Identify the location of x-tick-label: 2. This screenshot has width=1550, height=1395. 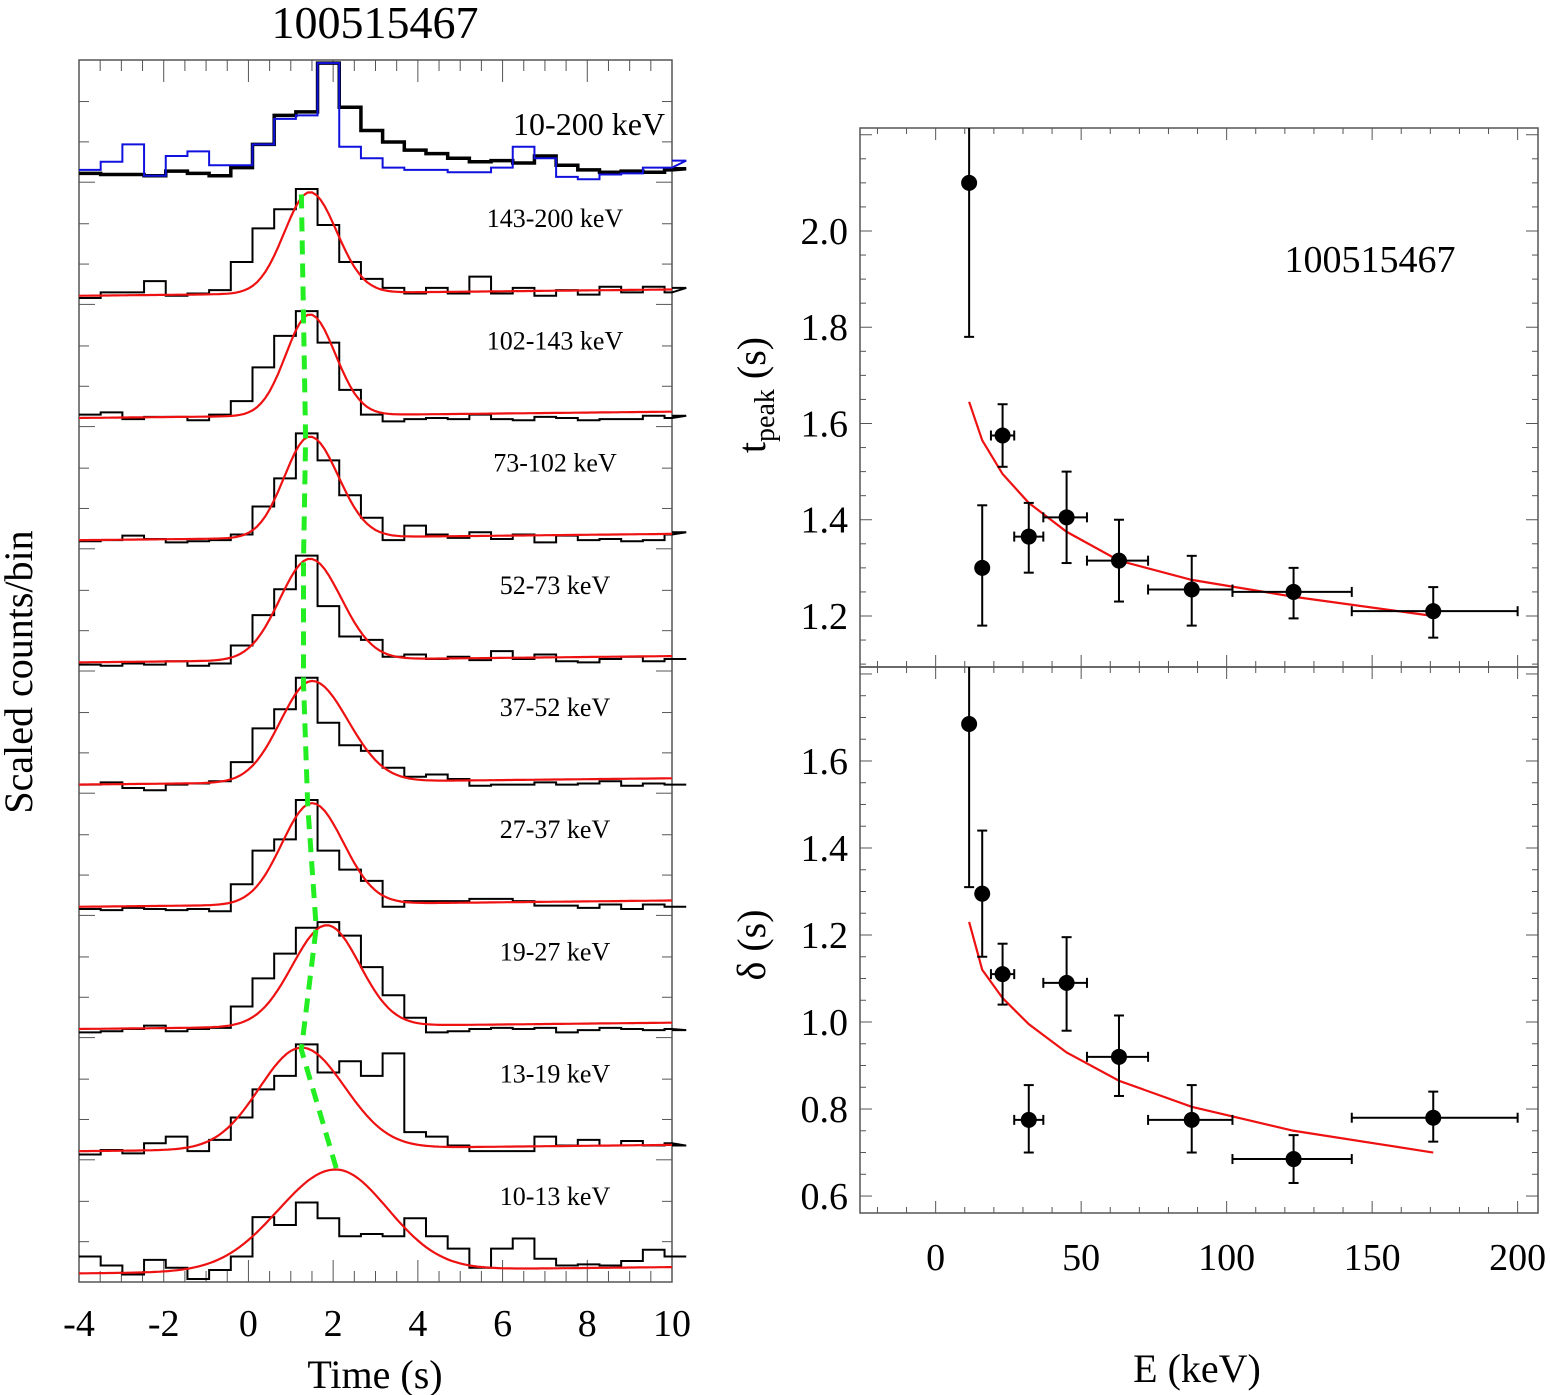
(333, 1324).